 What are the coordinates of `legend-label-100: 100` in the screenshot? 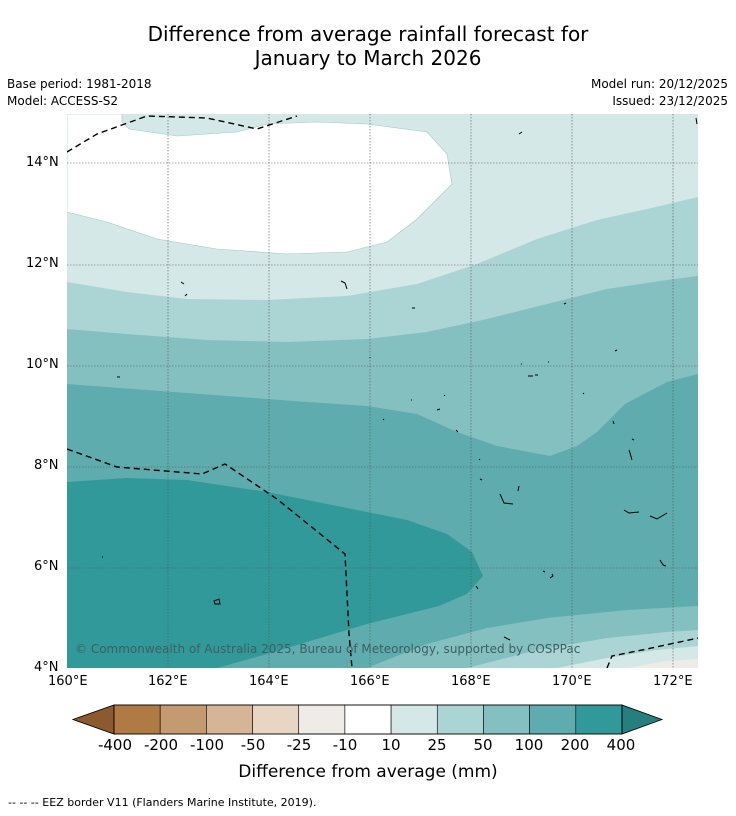 It's located at (529, 745).